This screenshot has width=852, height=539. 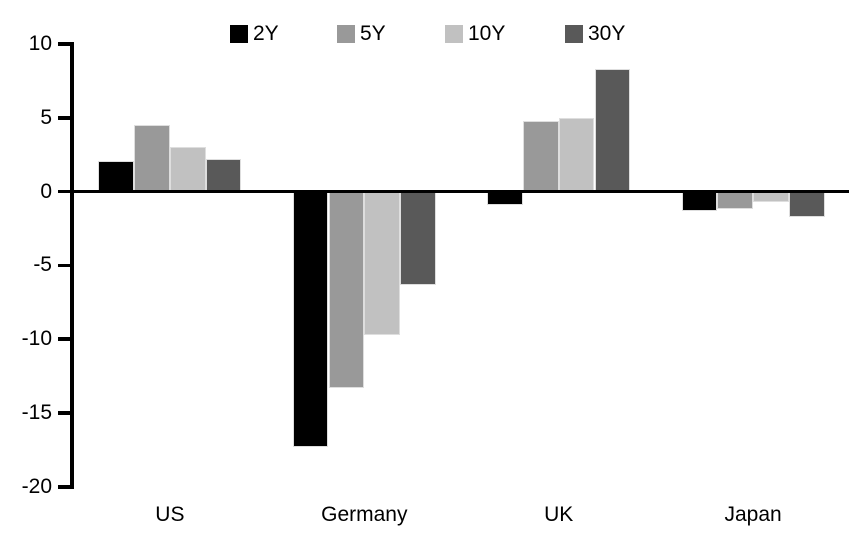 I want to click on bar-japan-2y, so click(x=699, y=201).